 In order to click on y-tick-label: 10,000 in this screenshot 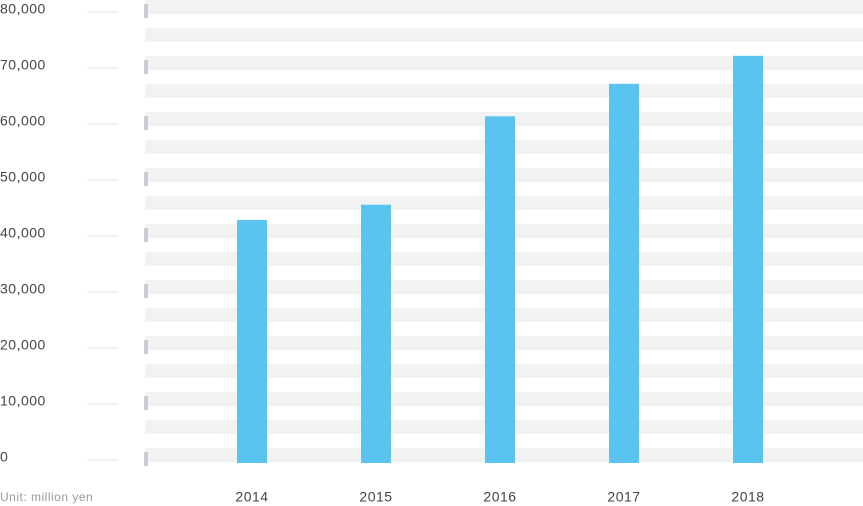, I will do `click(23, 401)`.